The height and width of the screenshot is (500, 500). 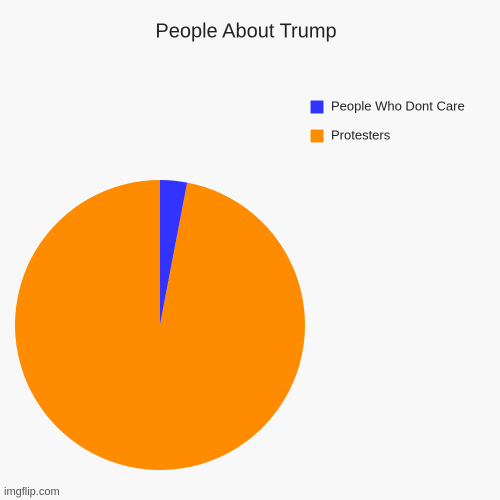 I want to click on legend-label: People Who Dont Care, so click(x=398, y=105).